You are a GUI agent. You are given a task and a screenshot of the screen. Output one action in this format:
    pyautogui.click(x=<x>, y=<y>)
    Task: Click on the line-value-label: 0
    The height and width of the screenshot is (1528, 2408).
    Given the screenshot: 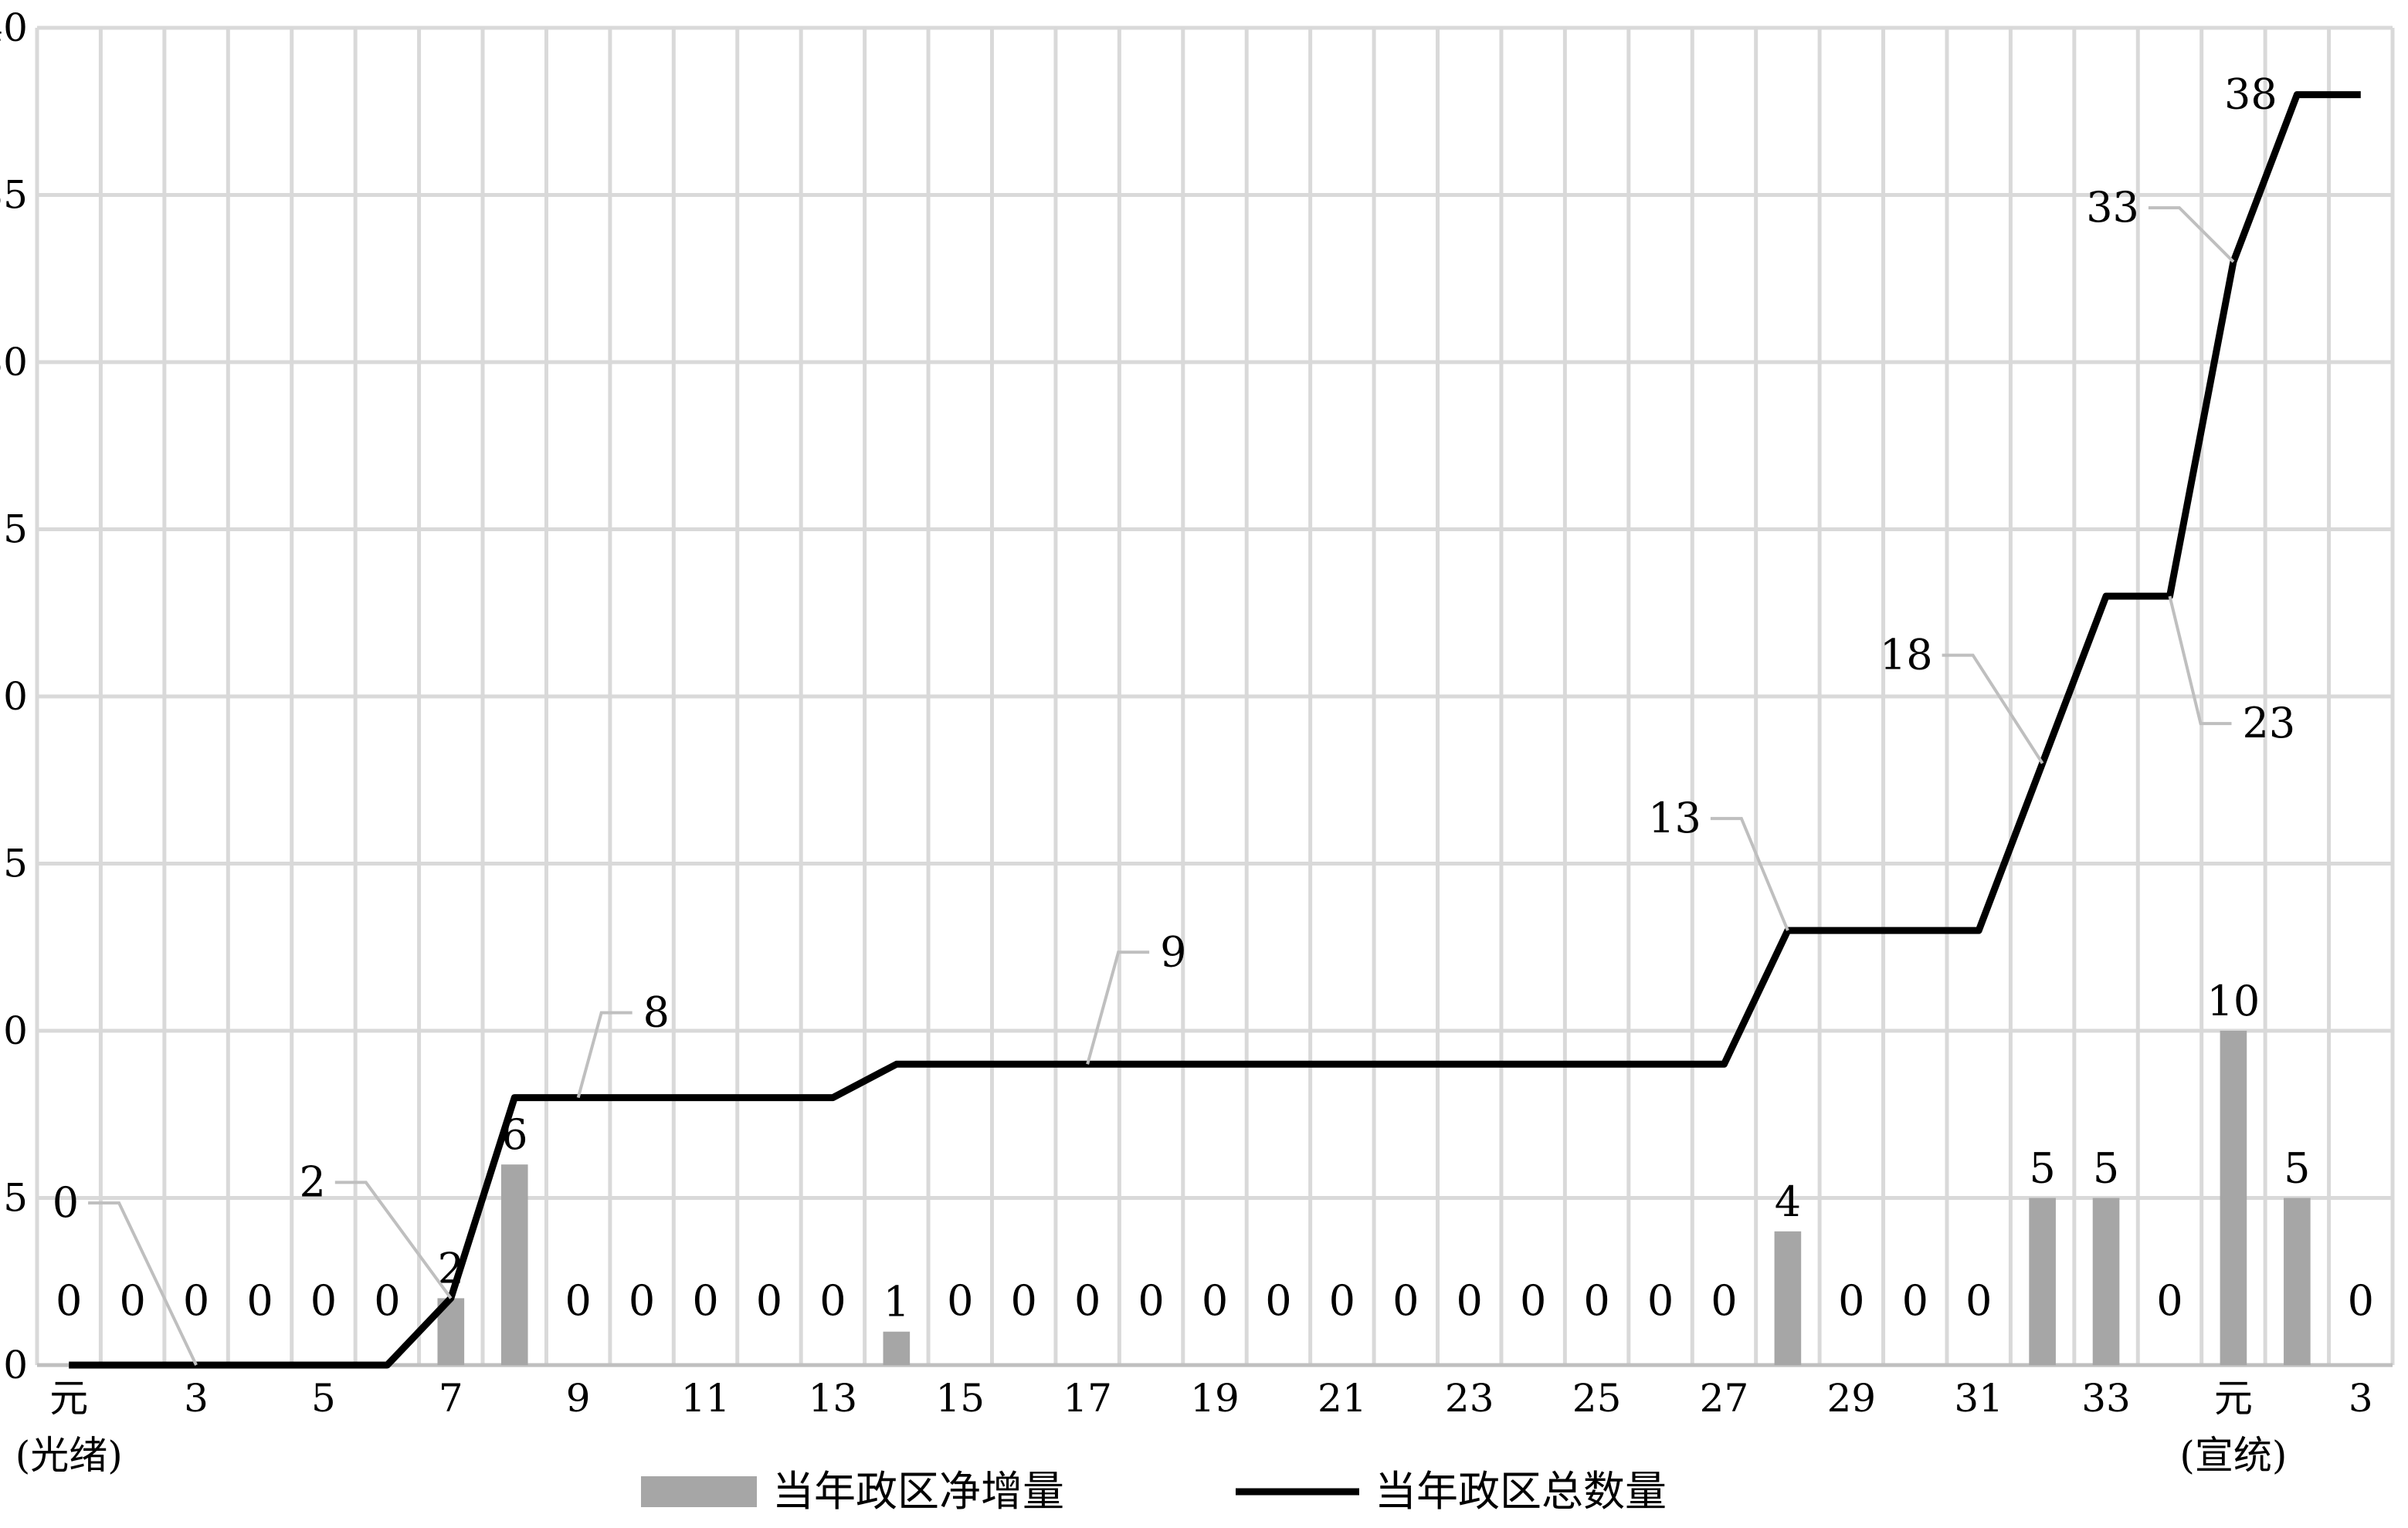 What is the action you would take?
    pyautogui.click(x=66, y=1202)
    